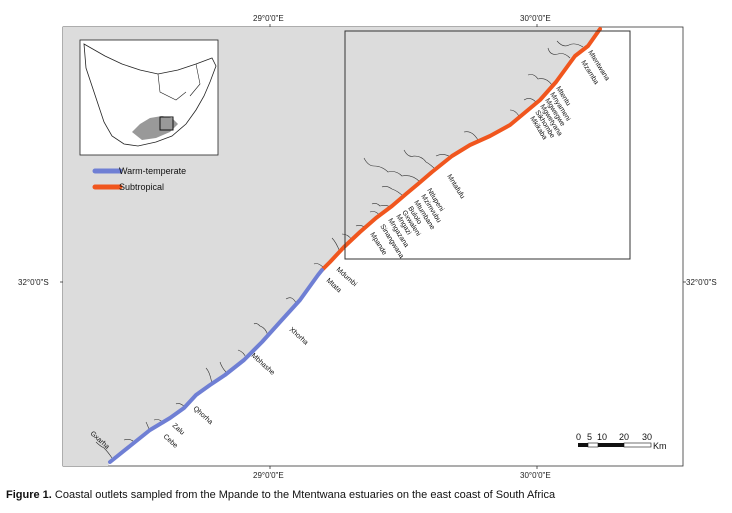  What do you see at coordinates (535, 475) in the screenshot?
I see `lon-bottom-right: 30°0'0"E` at bounding box center [535, 475].